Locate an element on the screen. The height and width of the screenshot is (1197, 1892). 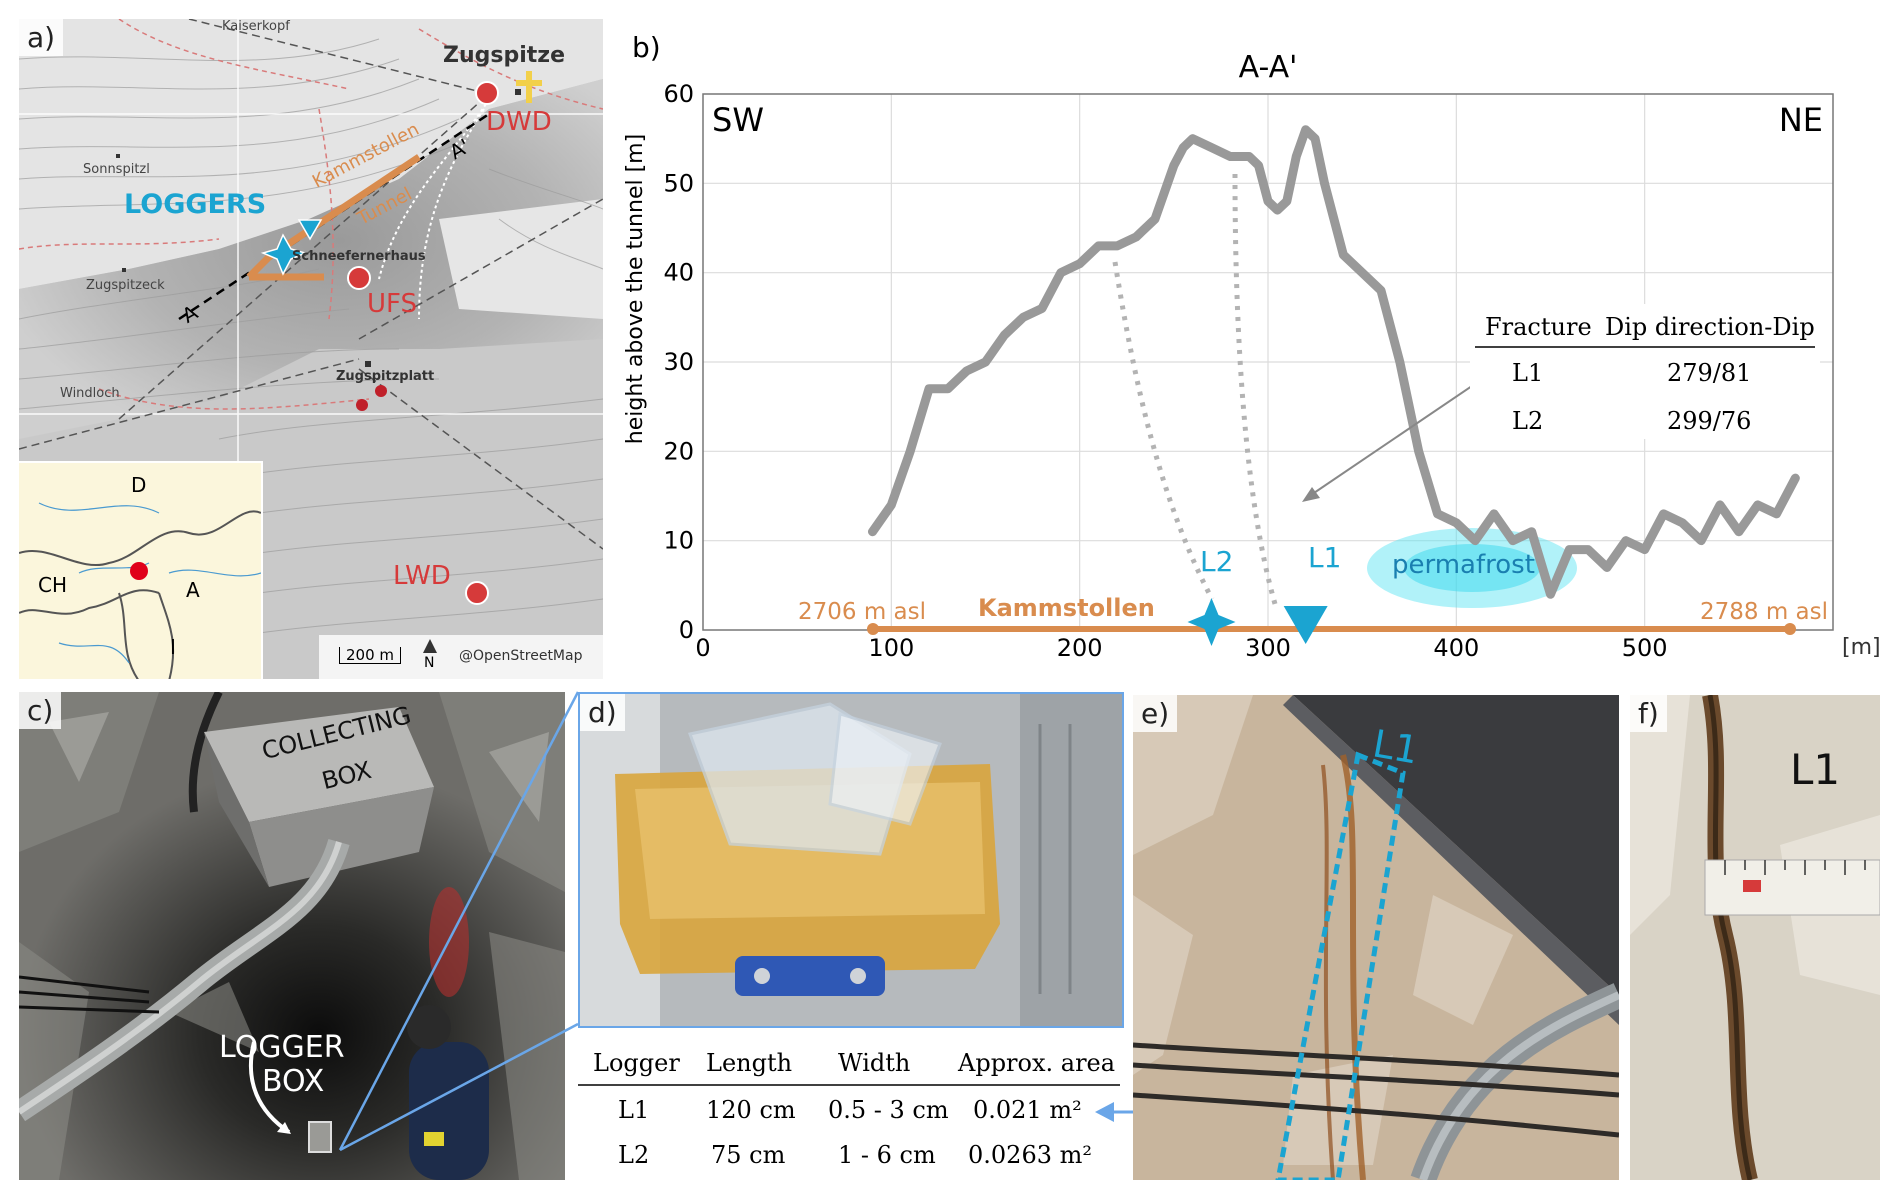
place-sonnspitzl: Sonnspitzl is located at coordinates (116, 169).